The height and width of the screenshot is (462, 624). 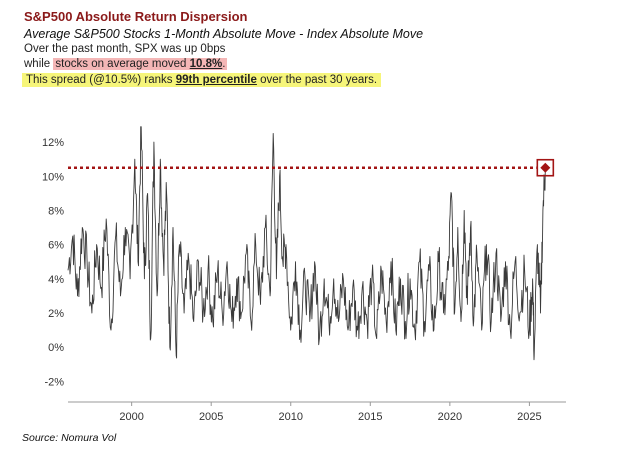 What do you see at coordinates (211, 417) in the screenshot?
I see `x-tick-label: 2005` at bounding box center [211, 417].